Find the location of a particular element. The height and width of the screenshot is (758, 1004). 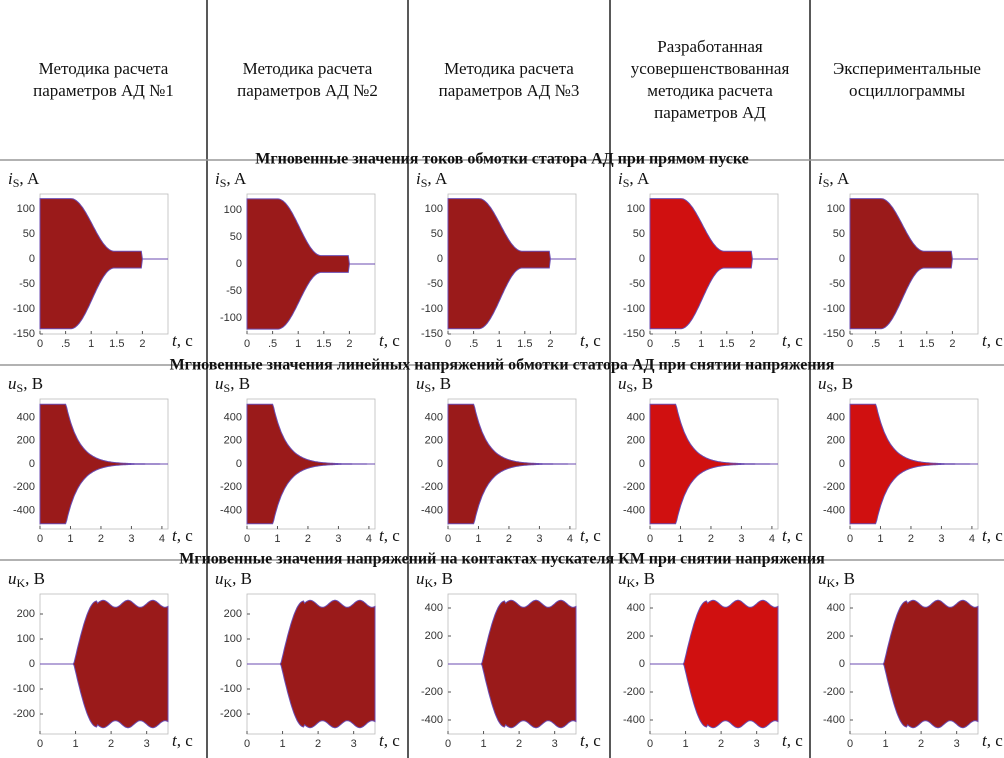

x-tick-label: 4 is located at coordinates (570, 539).